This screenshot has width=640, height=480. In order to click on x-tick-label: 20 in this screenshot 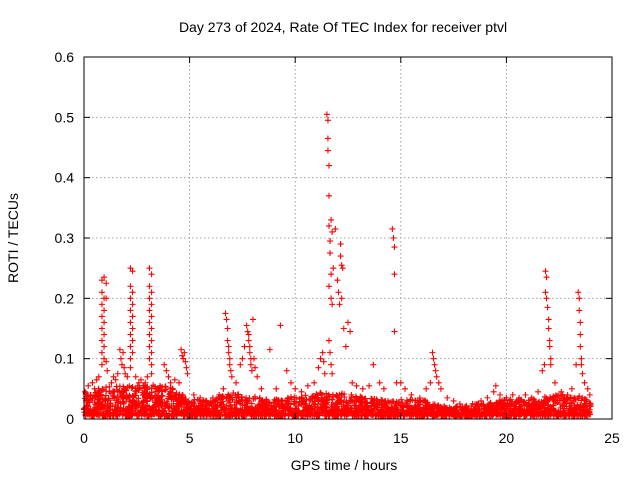, I will do `click(507, 438)`.